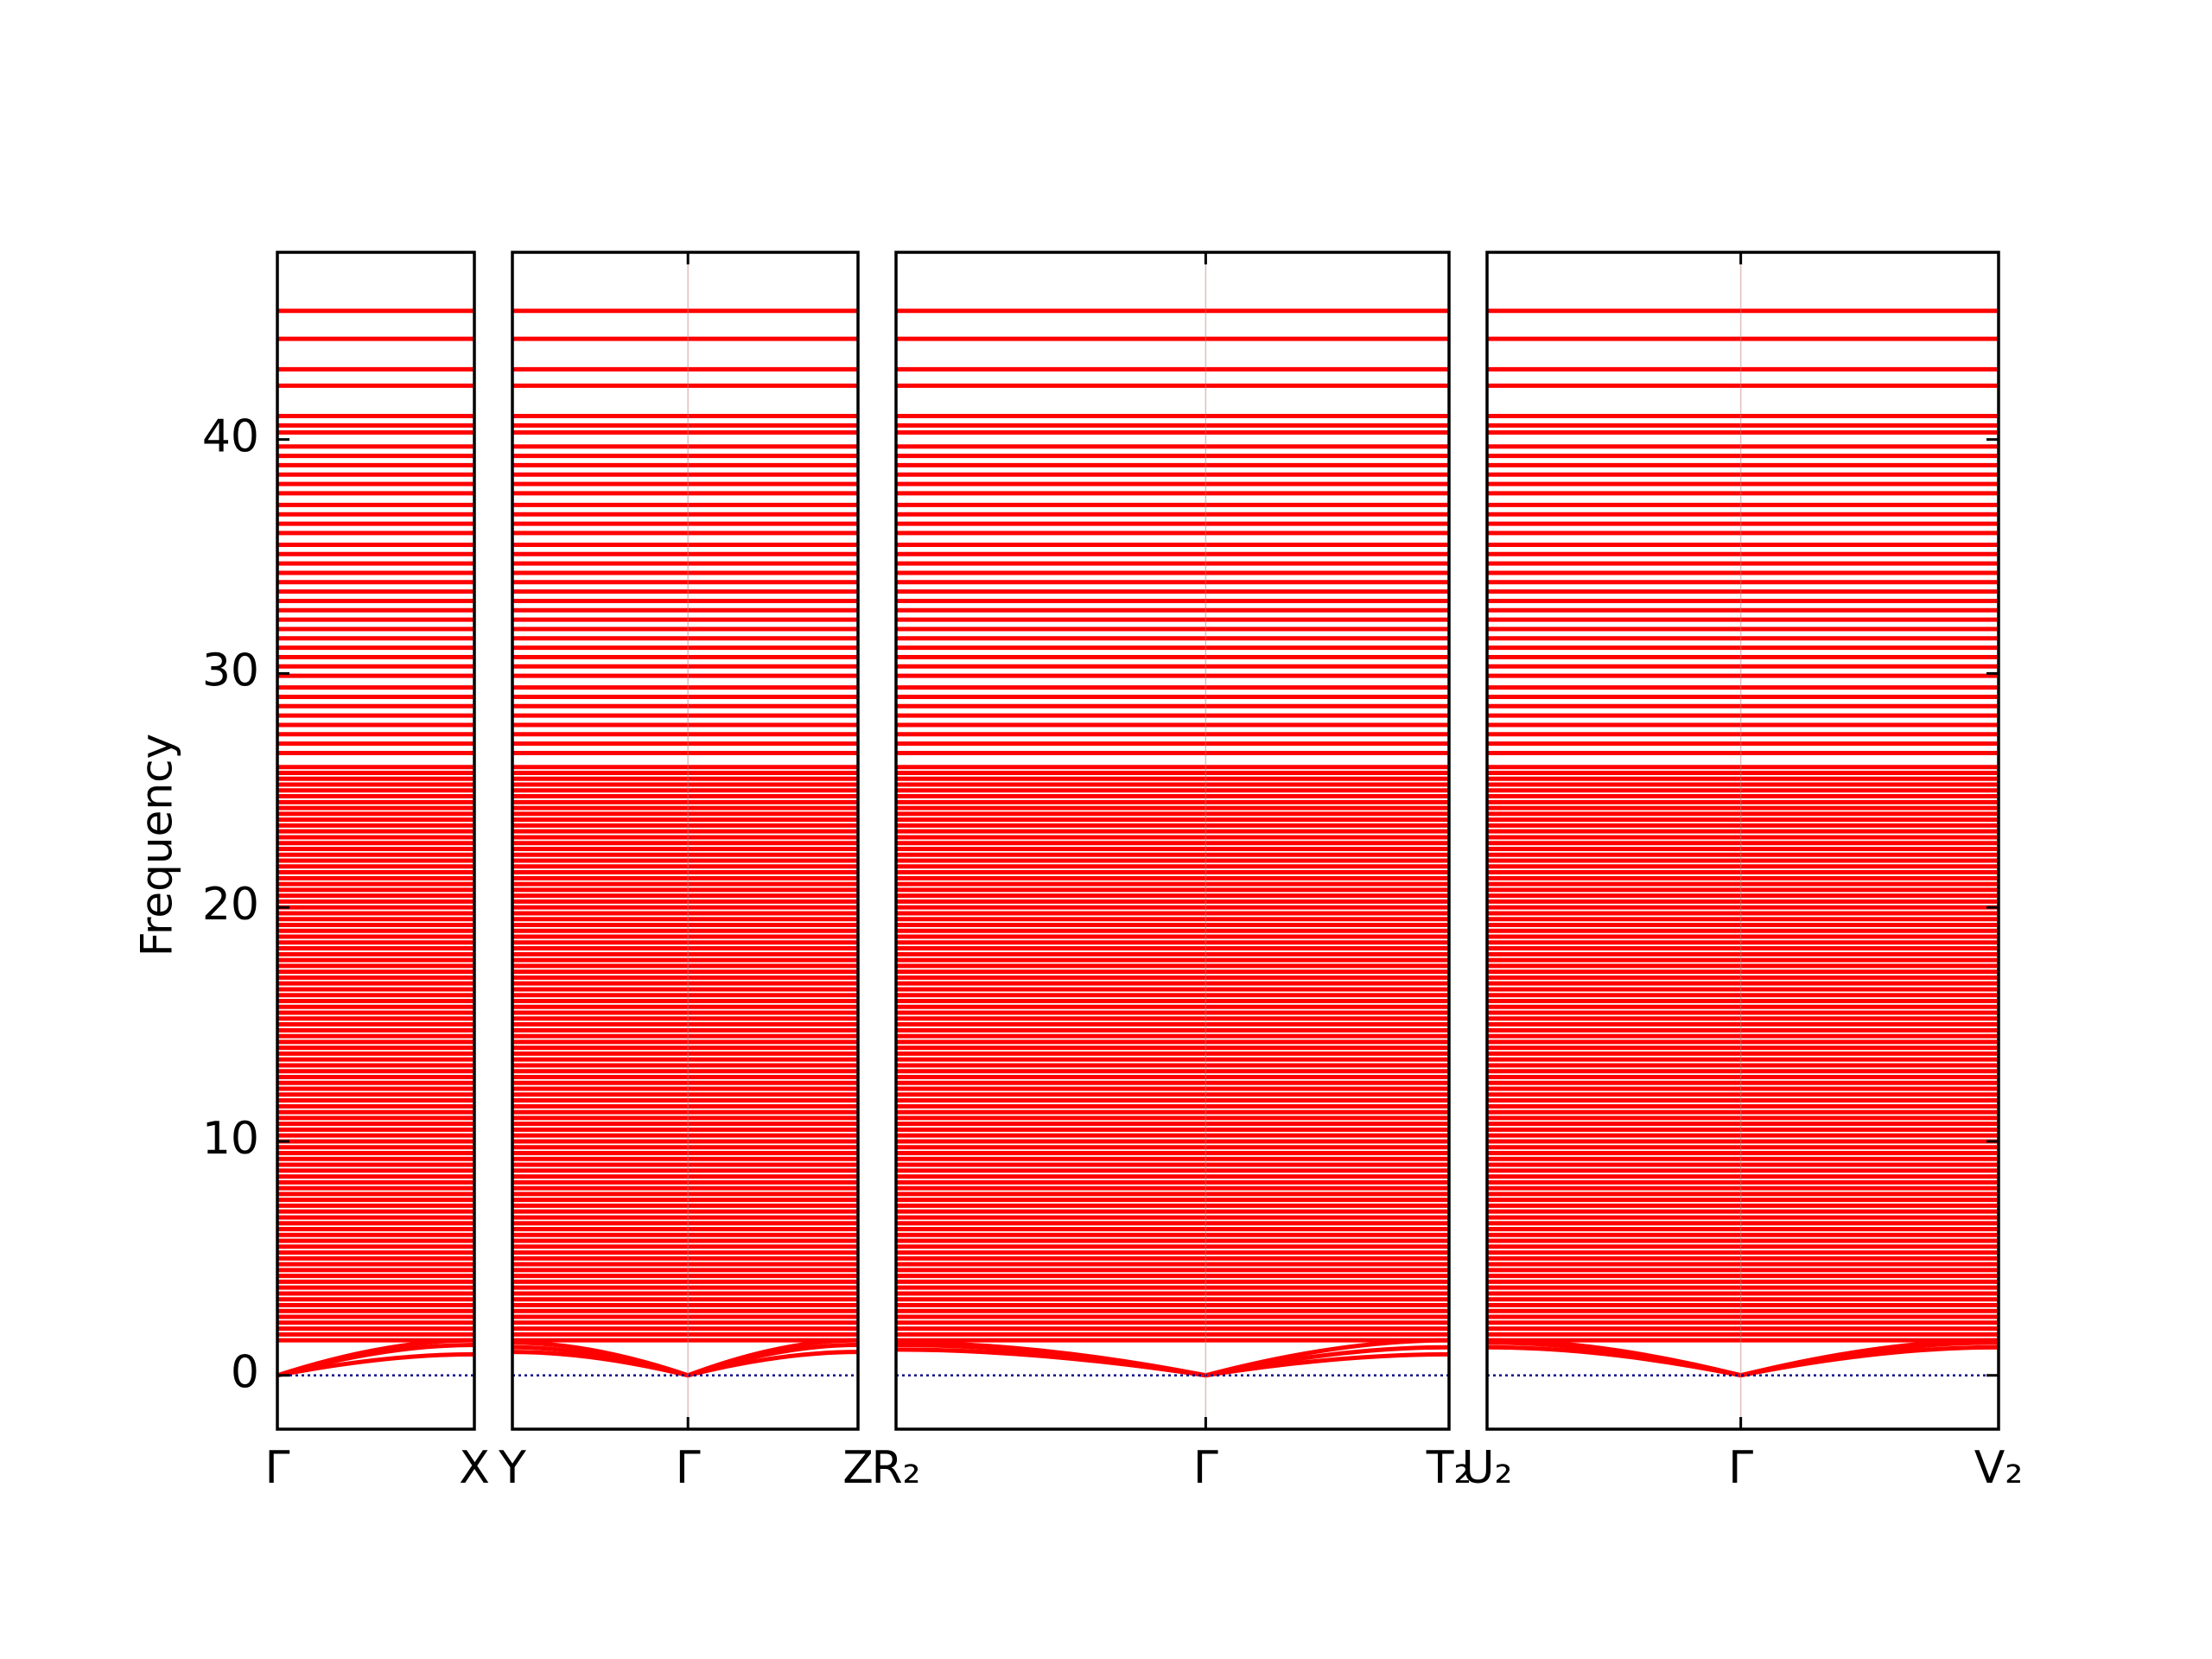 The width and height of the screenshot is (2212, 1659). Describe the element at coordinates (231, 1139) in the screenshot. I see `y-tick-label: 10` at that location.